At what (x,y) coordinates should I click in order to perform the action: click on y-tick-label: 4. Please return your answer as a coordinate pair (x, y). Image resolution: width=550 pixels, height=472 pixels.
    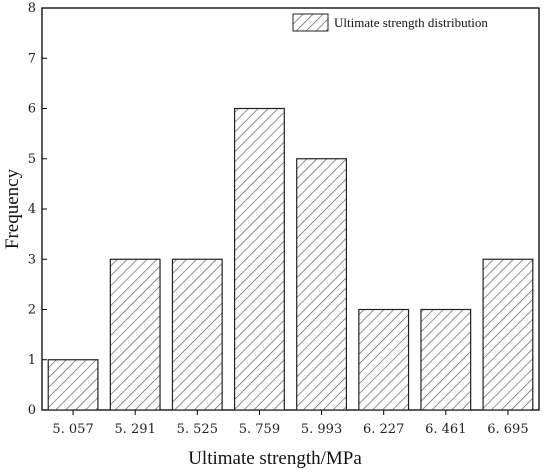
    Looking at the image, I should click on (32, 209).